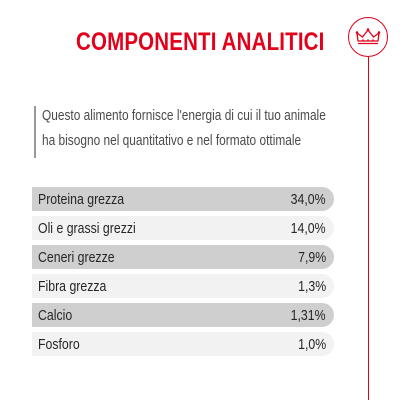  What do you see at coordinates (200, 42) in the screenshot?
I see `page-title: COMPONENTI ANALITICI` at bounding box center [200, 42].